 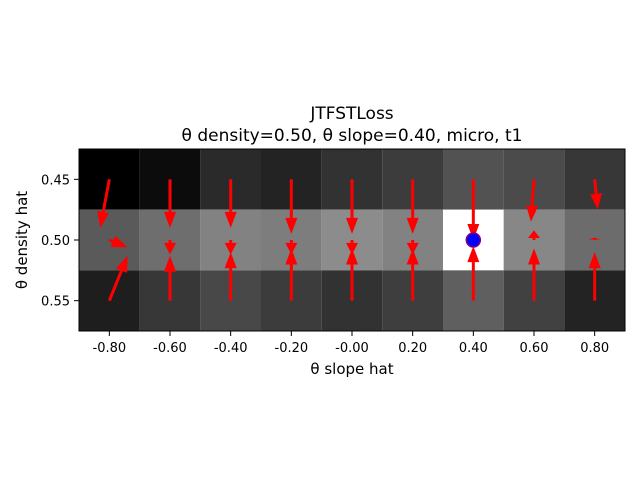 I want to click on y-tick-label: 0.55, so click(x=55, y=302).